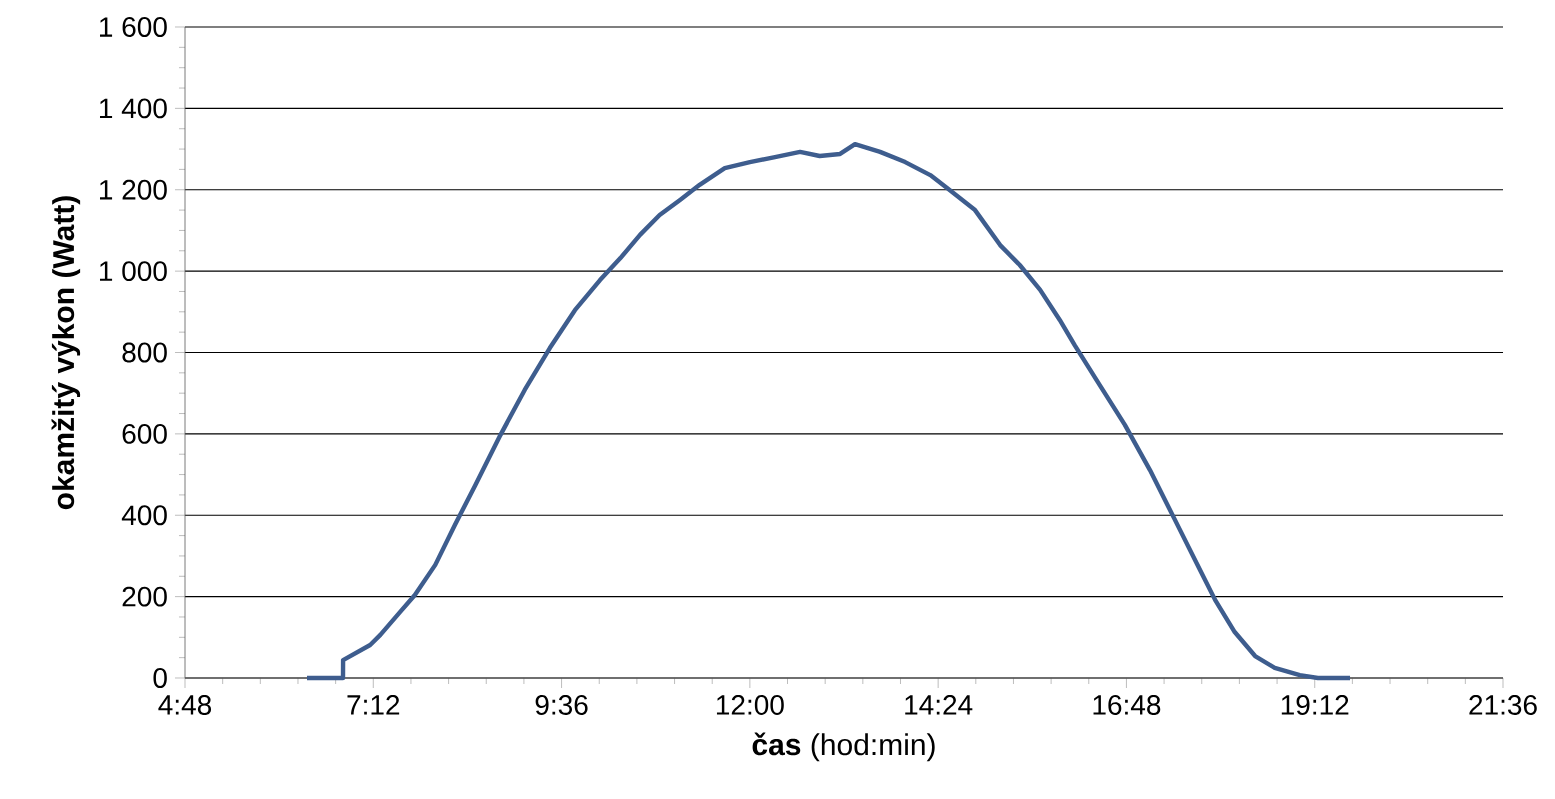  I want to click on x-tick-label: 4:48, so click(185, 705).